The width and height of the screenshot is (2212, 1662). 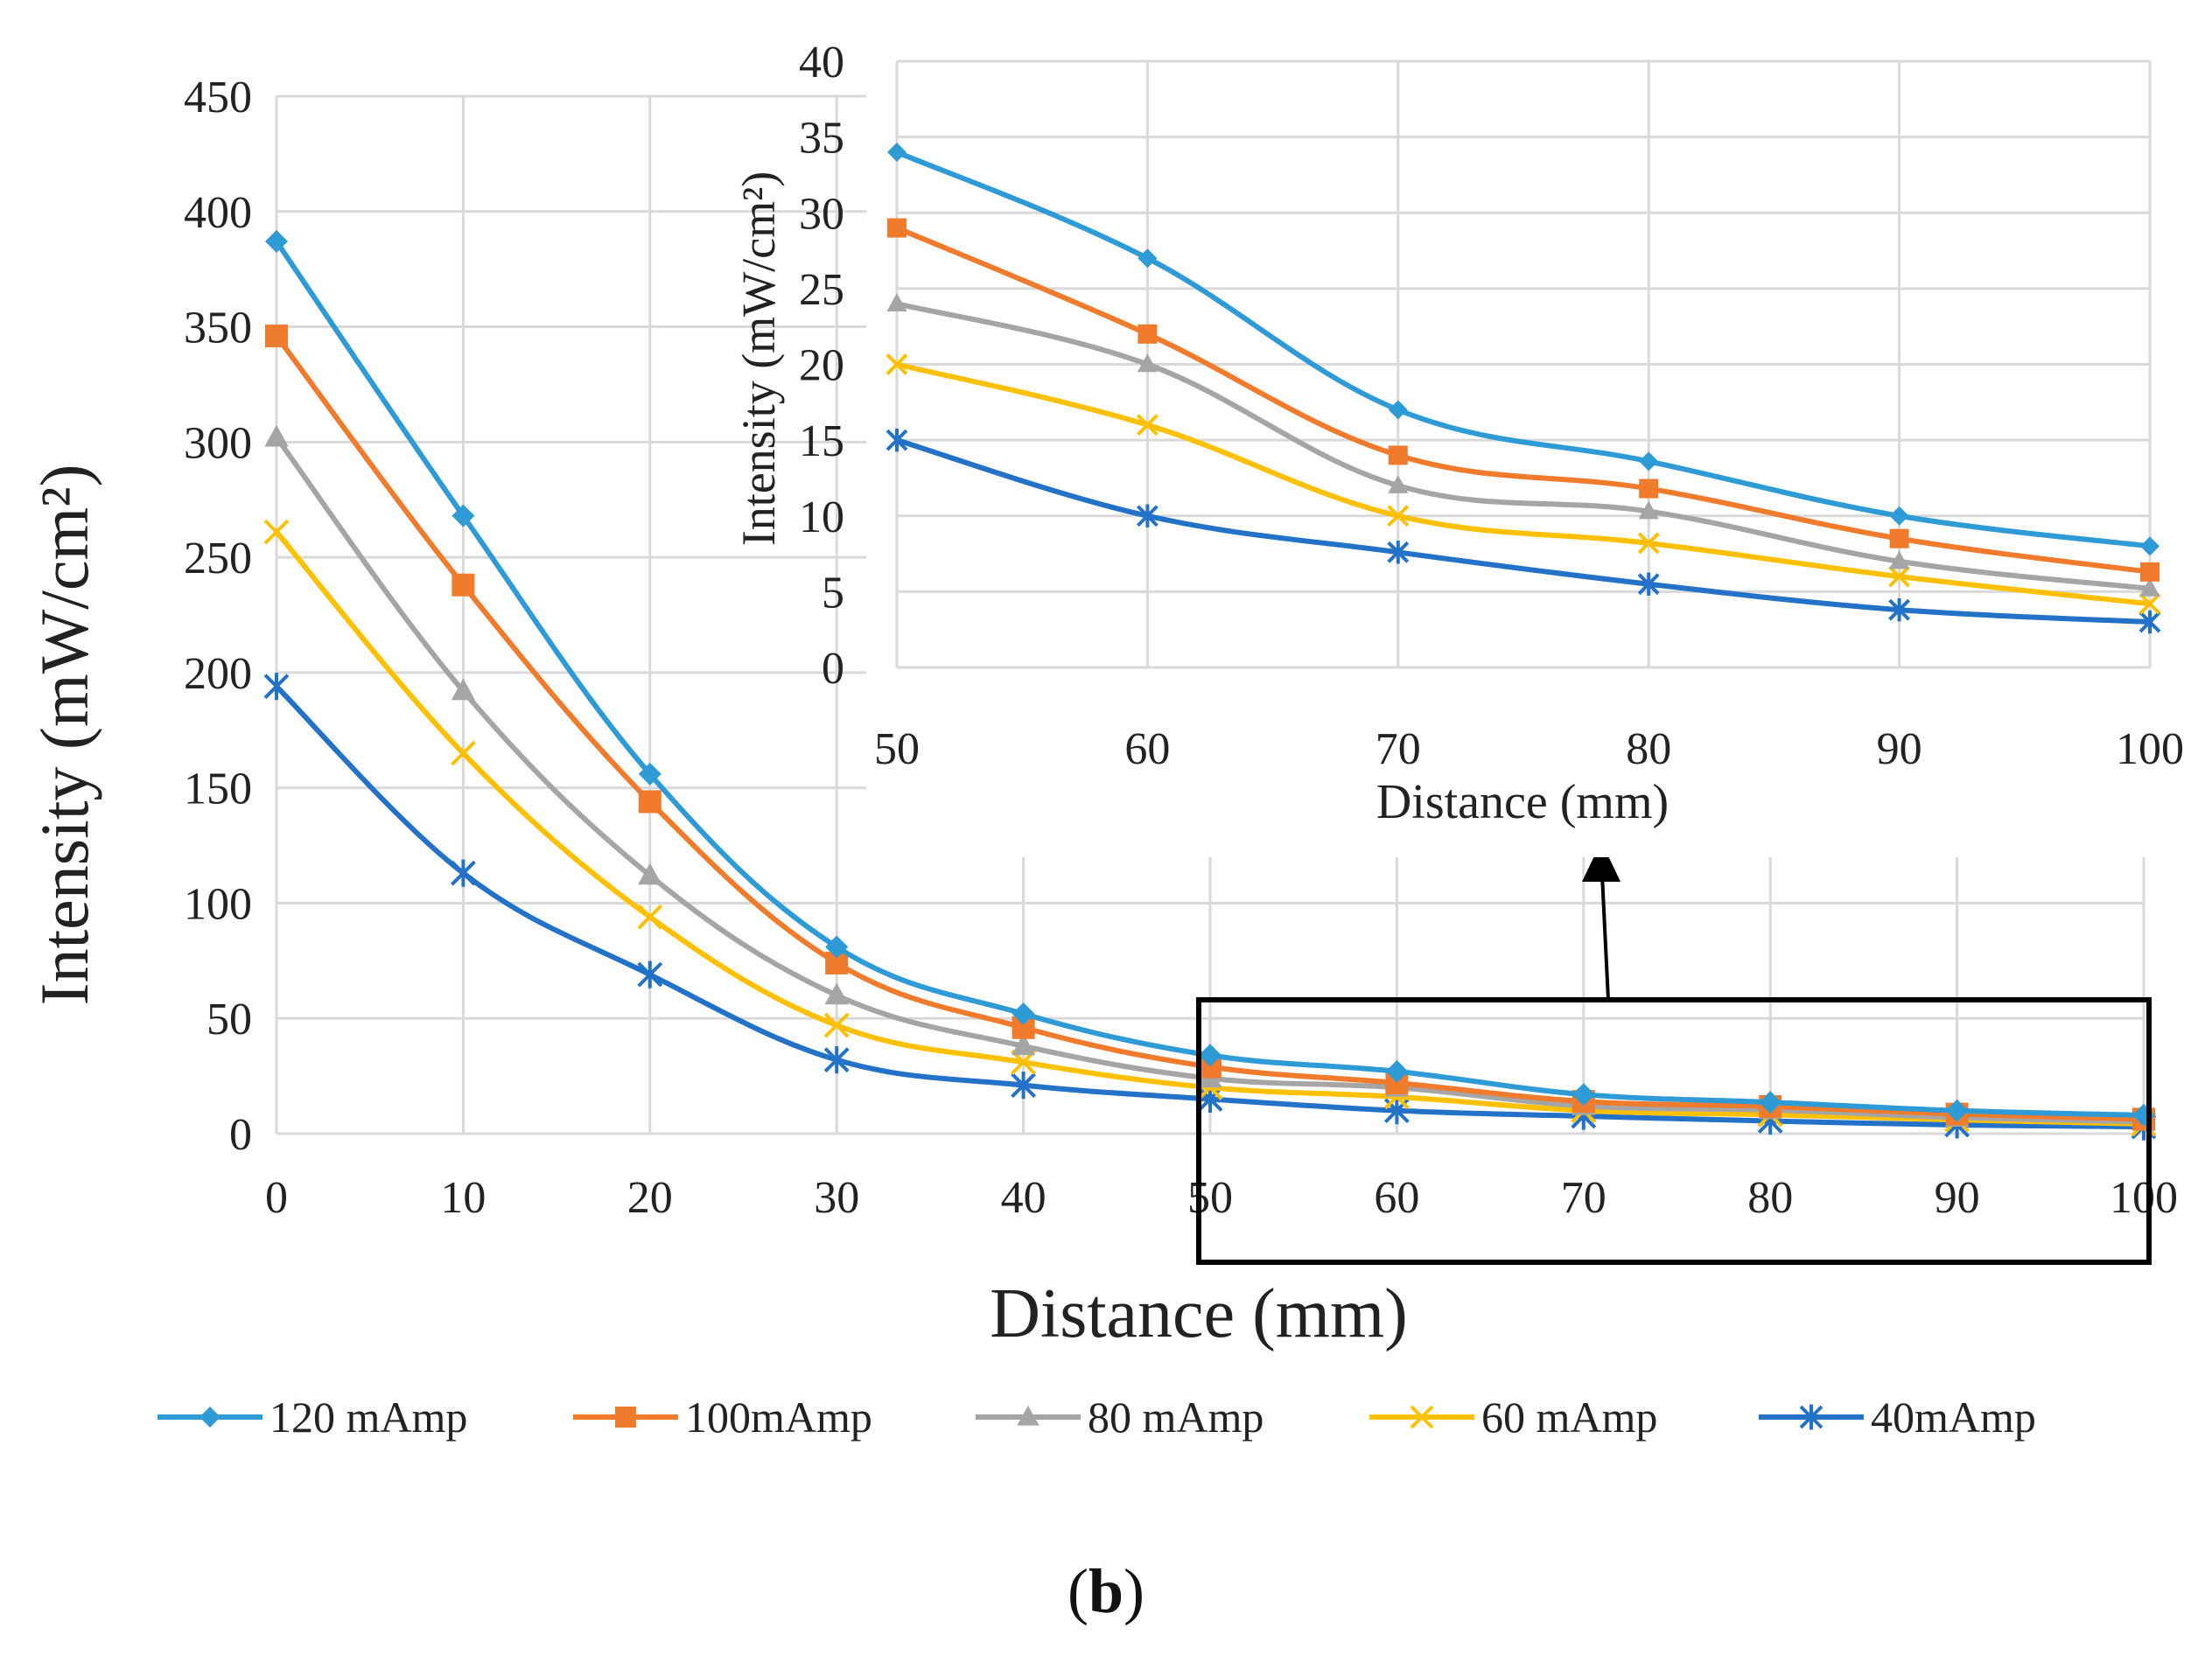 I want to click on inset-x-axis-label: Distance (mm), so click(x=1522, y=802).